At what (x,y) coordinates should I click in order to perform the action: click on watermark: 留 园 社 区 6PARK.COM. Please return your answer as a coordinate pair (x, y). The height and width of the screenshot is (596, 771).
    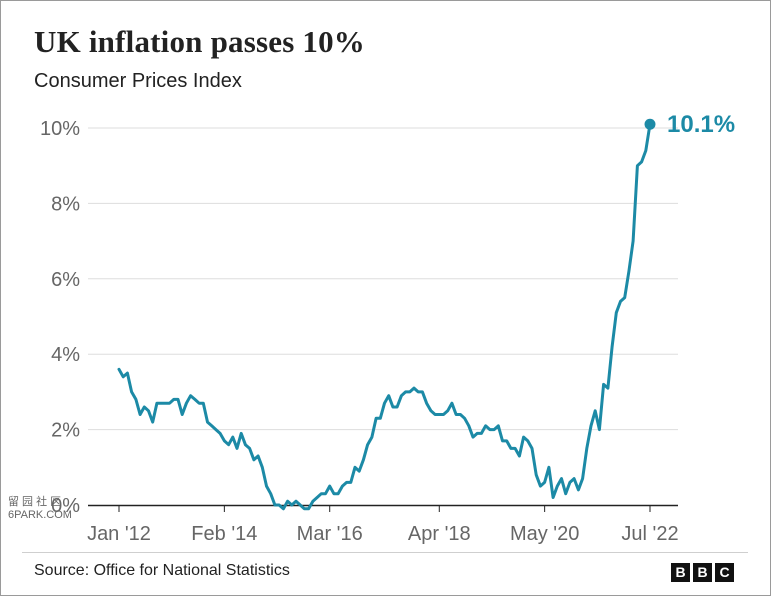
    Looking at the image, I should click on (40, 509).